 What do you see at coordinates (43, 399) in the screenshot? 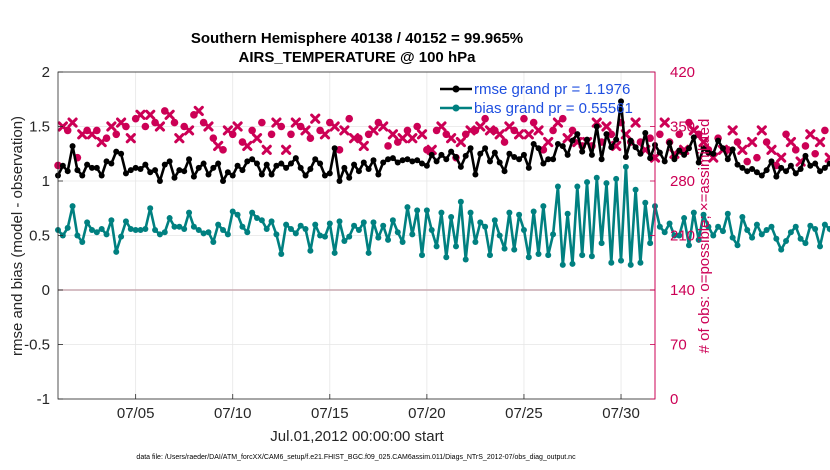
I see `y-tick-label: -1` at bounding box center [43, 399].